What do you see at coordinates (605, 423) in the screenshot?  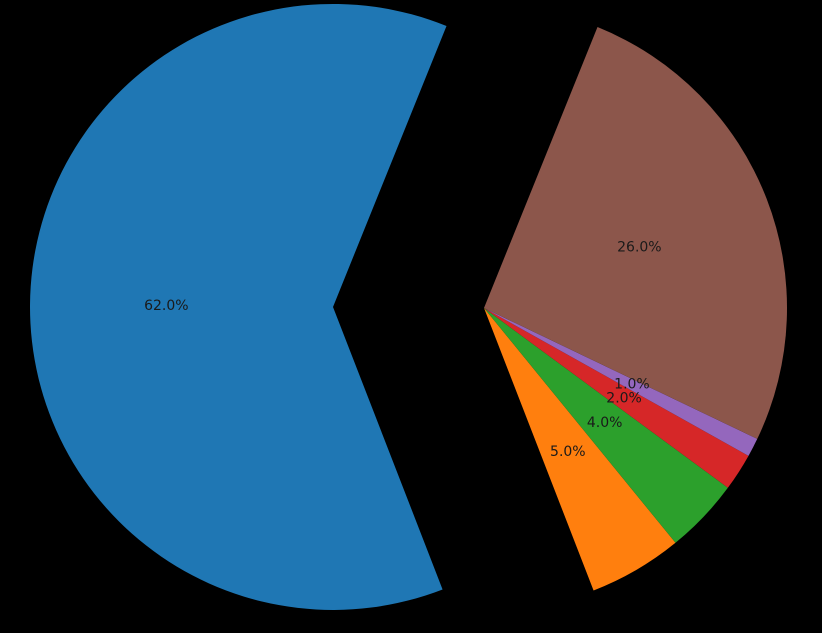 I see `pie-slice-label-3: 4.0%` at bounding box center [605, 423].